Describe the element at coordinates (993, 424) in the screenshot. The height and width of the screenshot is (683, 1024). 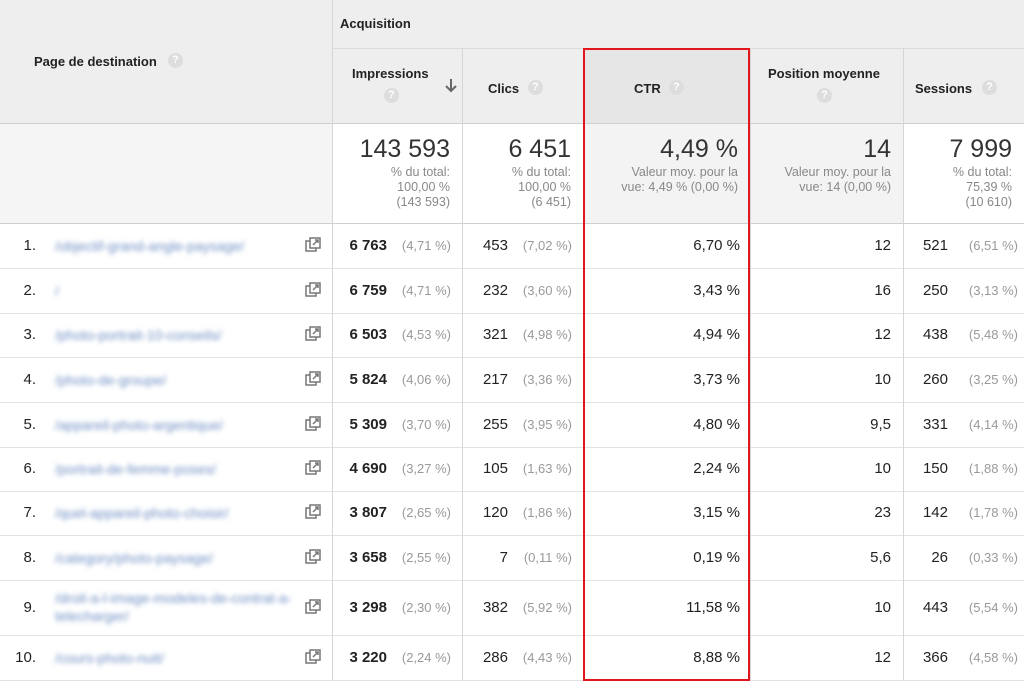
I see `sessions-share: (4,14 %)` at that location.